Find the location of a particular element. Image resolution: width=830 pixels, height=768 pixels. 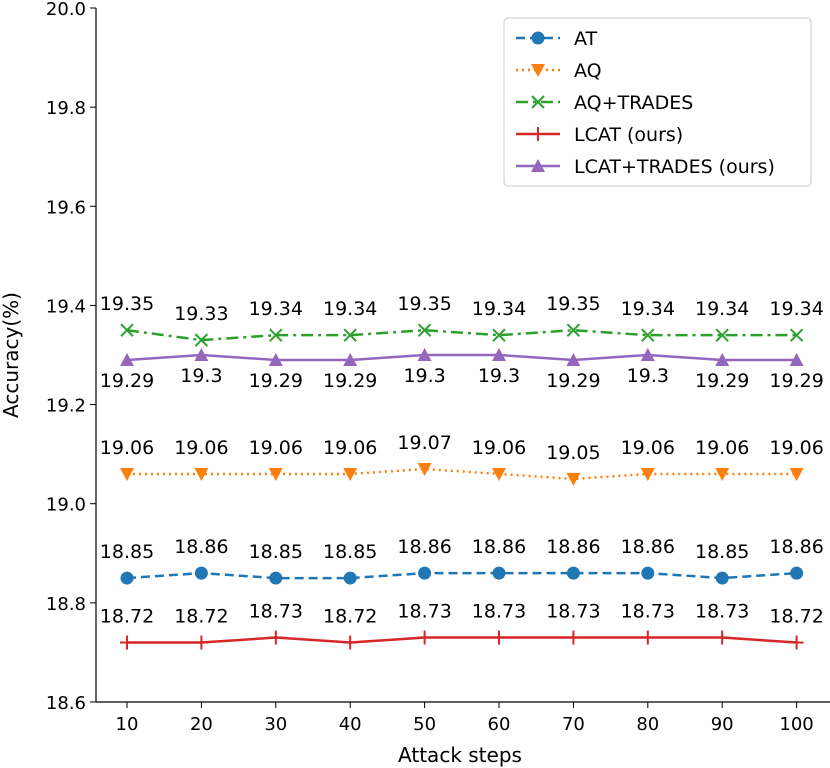

x-tick-label: 80 is located at coordinates (647, 724).